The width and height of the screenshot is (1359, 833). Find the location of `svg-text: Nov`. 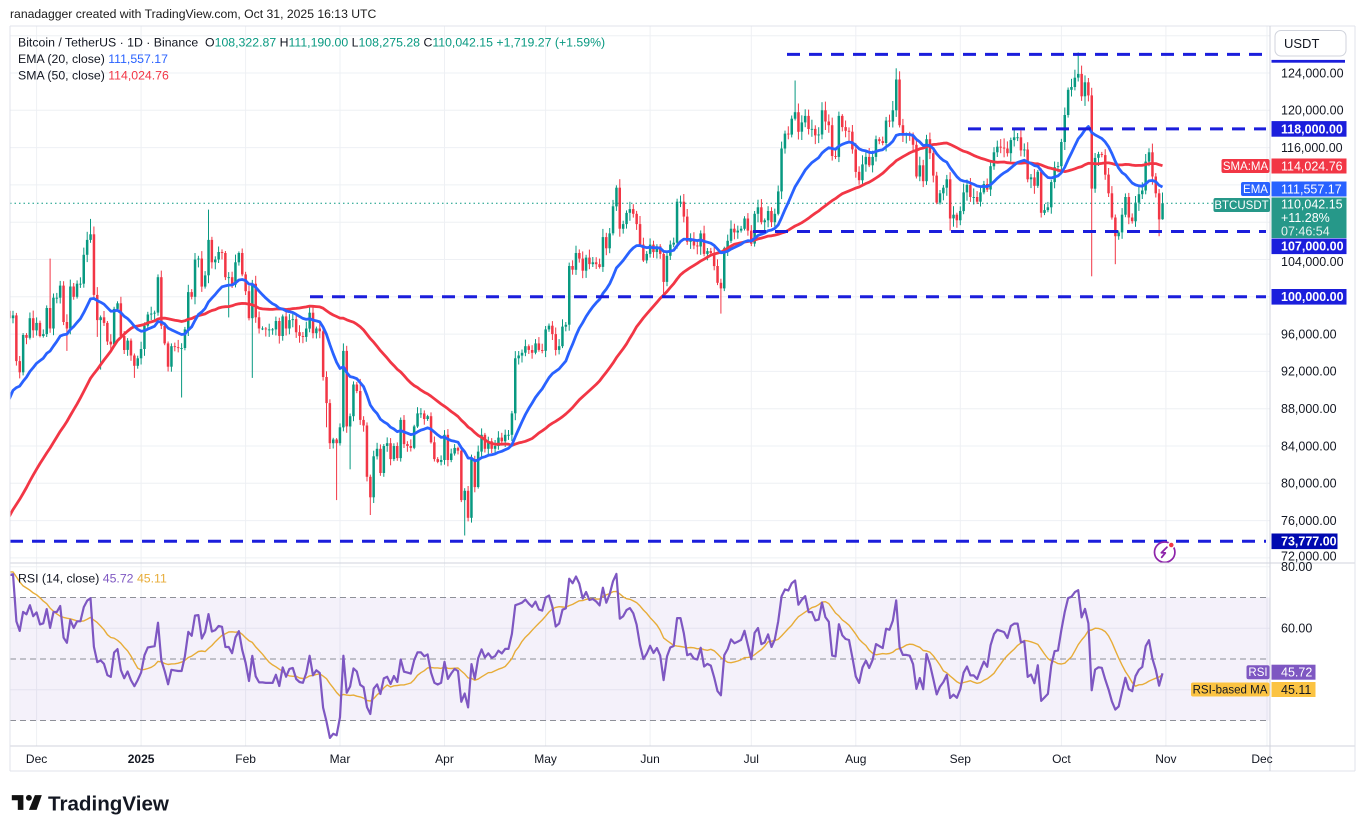

svg-text: Nov is located at coordinates (1165, 759).